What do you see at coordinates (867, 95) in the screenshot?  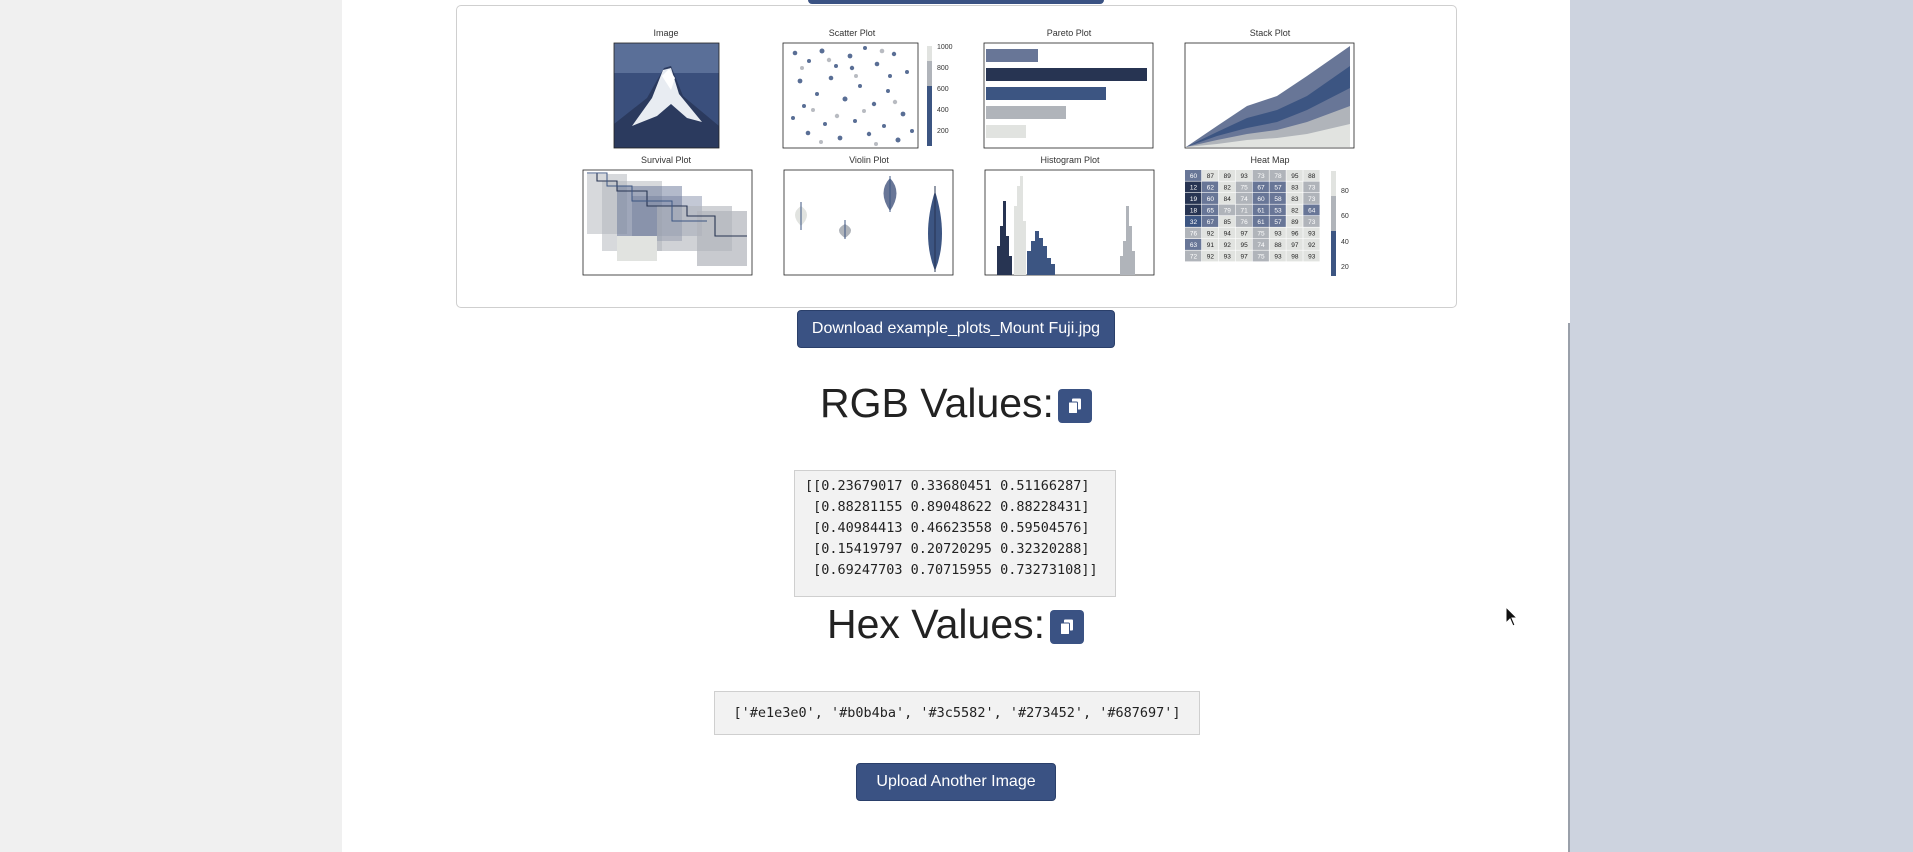 I see `scatter-plot: 1000 800 600 400 200` at bounding box center [867, 95].